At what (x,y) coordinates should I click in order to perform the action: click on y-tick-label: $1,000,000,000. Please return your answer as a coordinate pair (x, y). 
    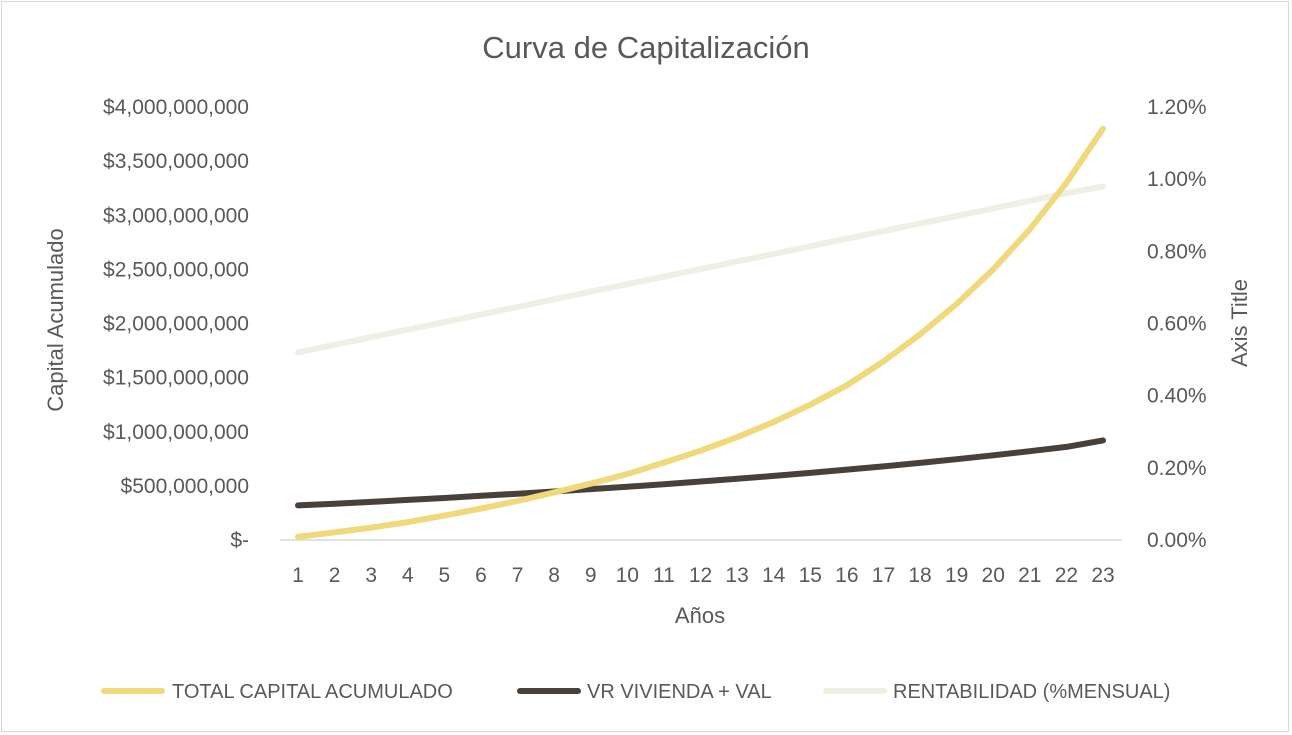
    Looking at the image, I should click on (176, 432).